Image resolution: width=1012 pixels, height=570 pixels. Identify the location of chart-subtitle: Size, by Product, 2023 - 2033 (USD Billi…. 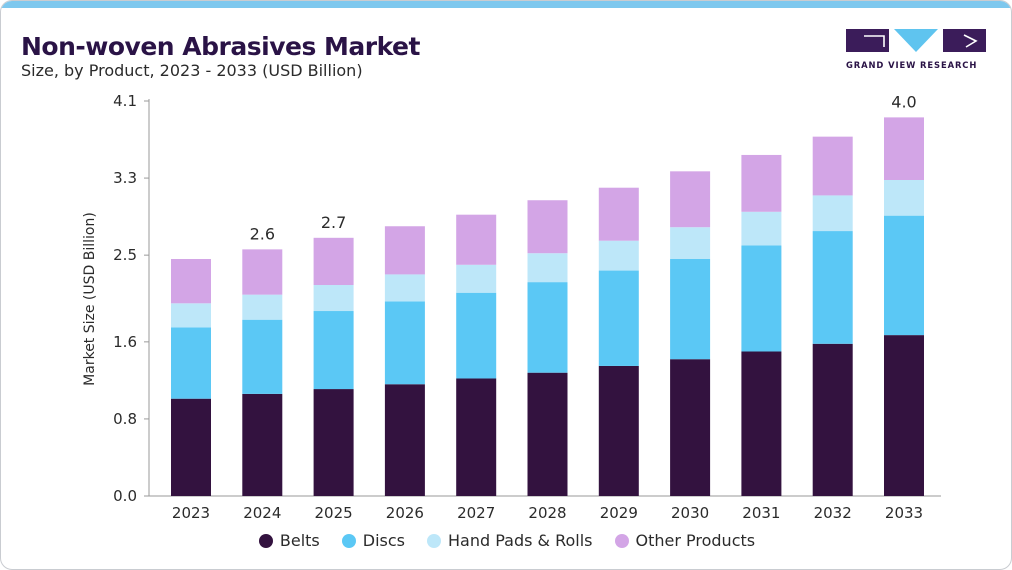
(192, 70).